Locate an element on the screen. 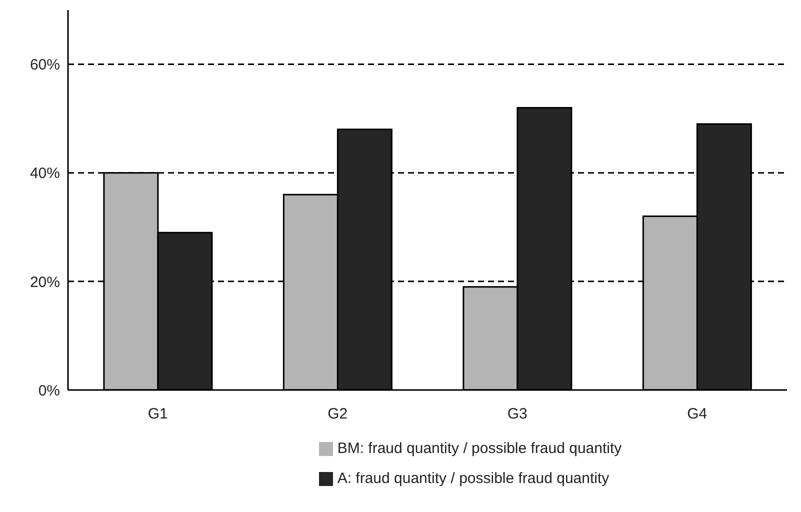  x-tick-label: G1 is located at coordinates (158, 414).